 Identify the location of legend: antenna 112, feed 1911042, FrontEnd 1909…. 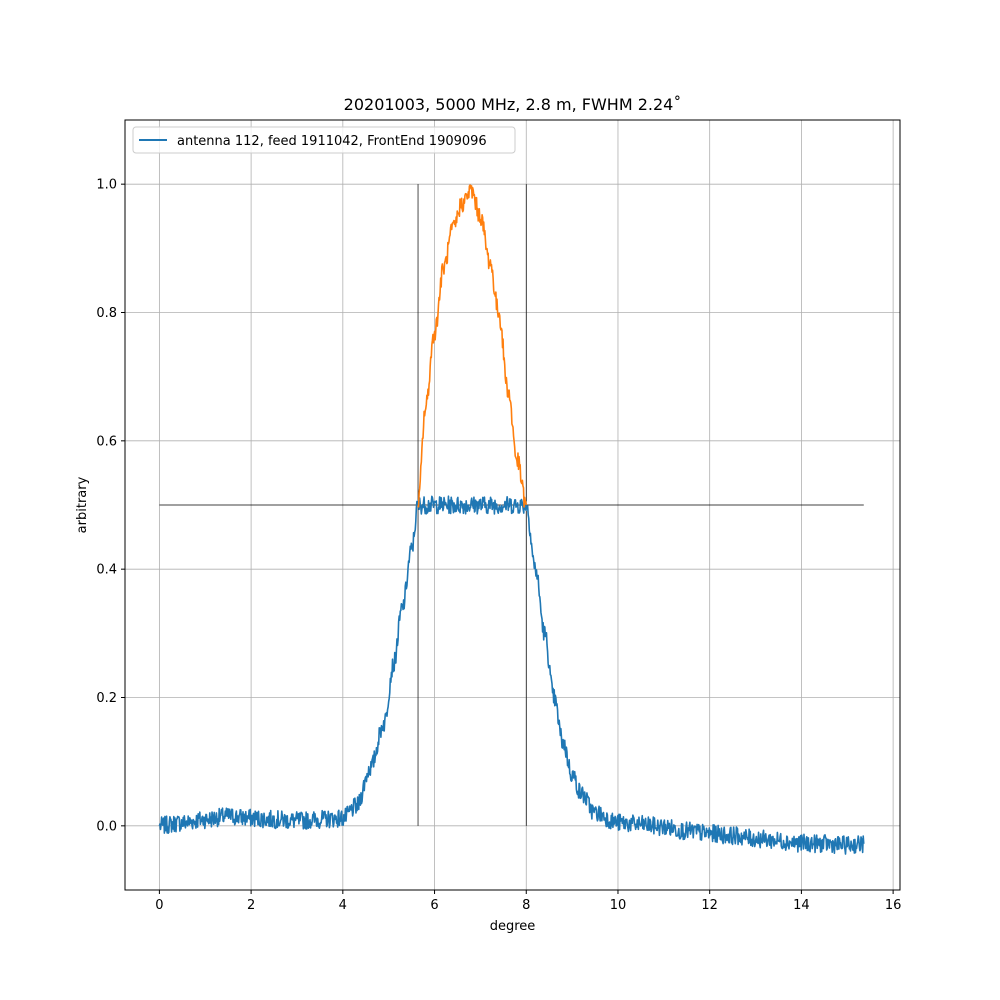
(324, 140).